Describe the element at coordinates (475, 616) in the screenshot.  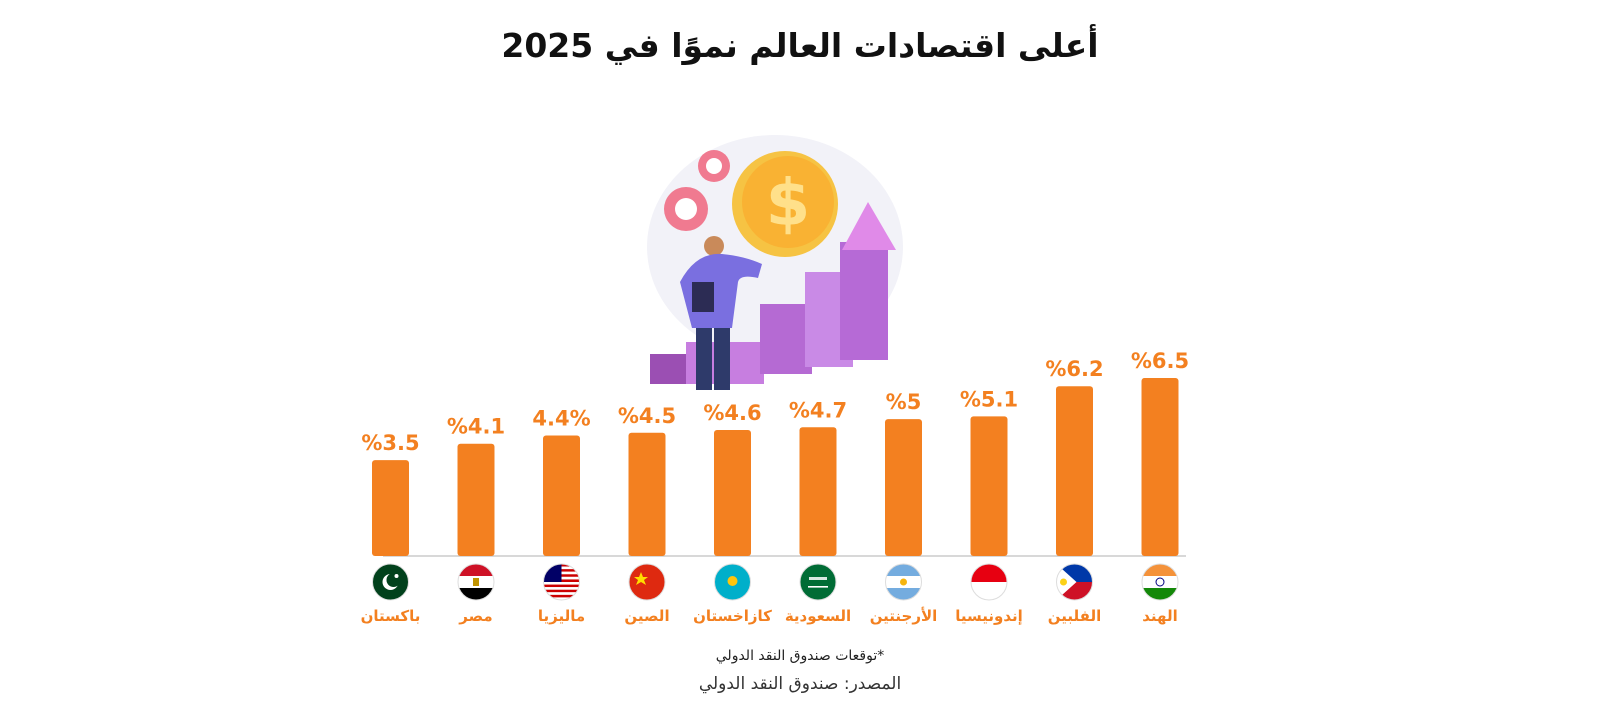
I see `country-label: مصر` at that location.